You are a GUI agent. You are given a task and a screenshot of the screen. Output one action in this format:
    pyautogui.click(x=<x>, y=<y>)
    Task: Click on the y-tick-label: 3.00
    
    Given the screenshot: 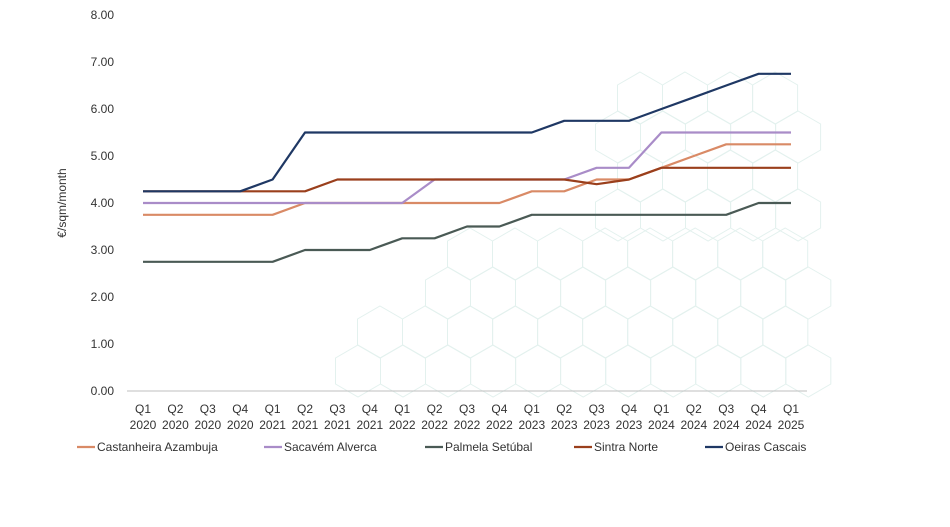 What is the action you would take?
    pyautogui.click(x=103, y=250)
    